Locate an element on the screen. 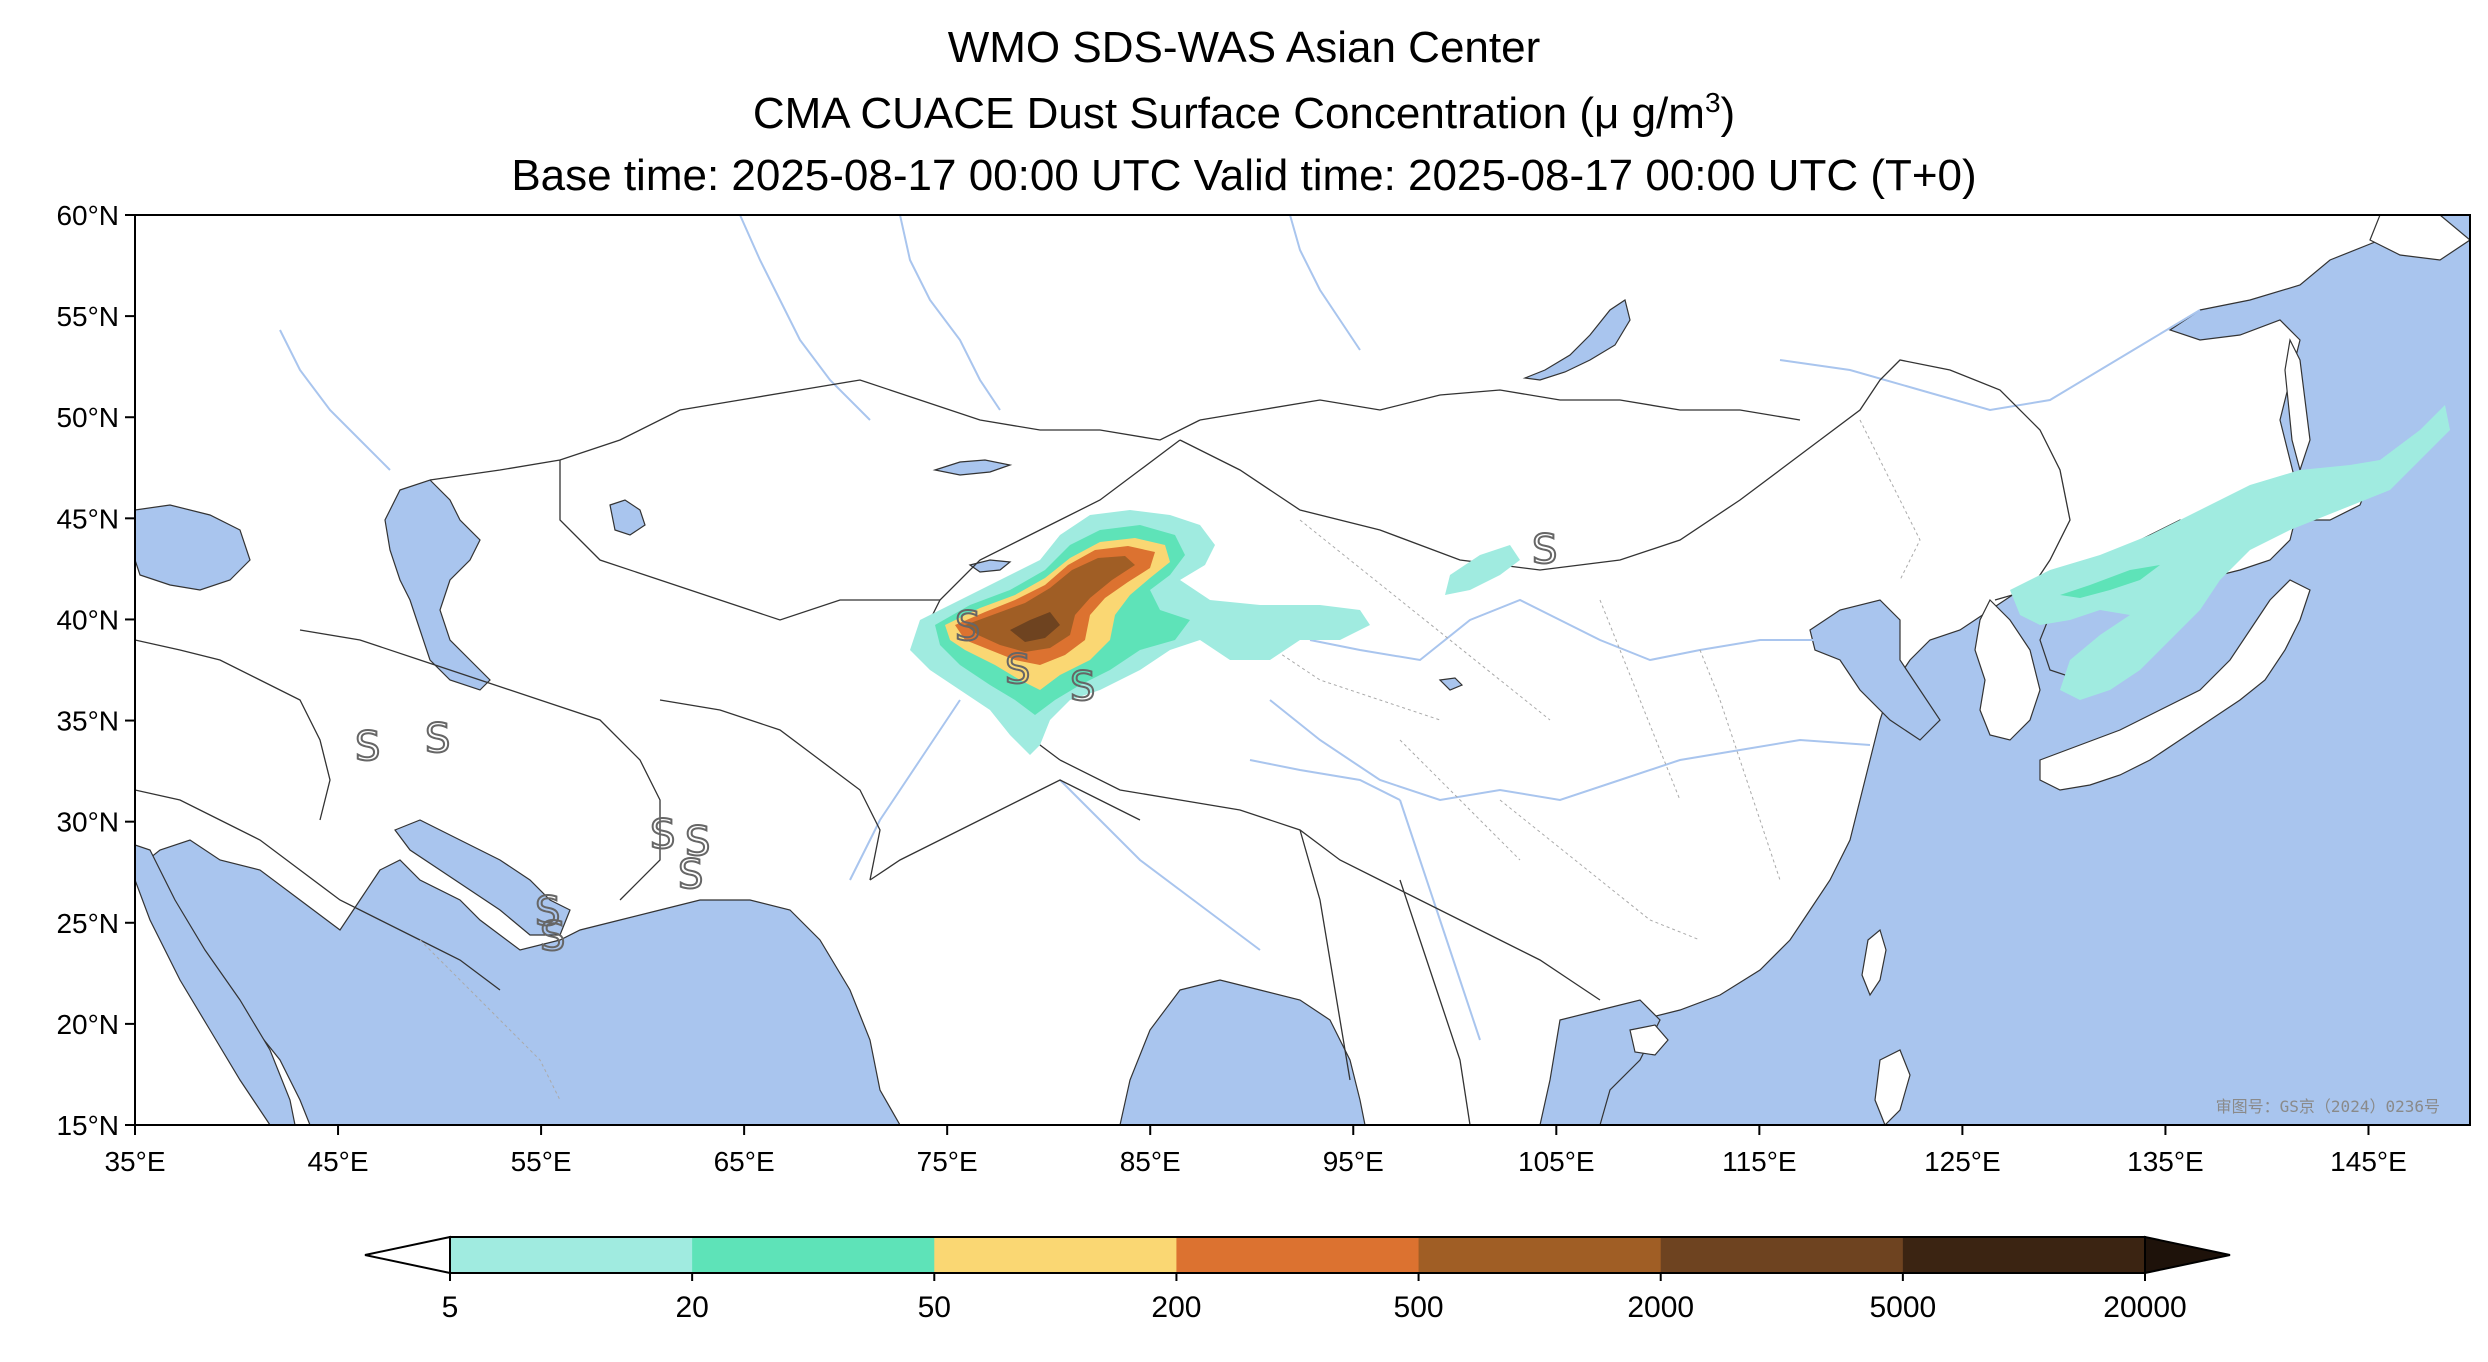 The height and width of the screenshot is (1362, 2488). lon-tick-label: 125°E is located at coordinates (1962, 1161).